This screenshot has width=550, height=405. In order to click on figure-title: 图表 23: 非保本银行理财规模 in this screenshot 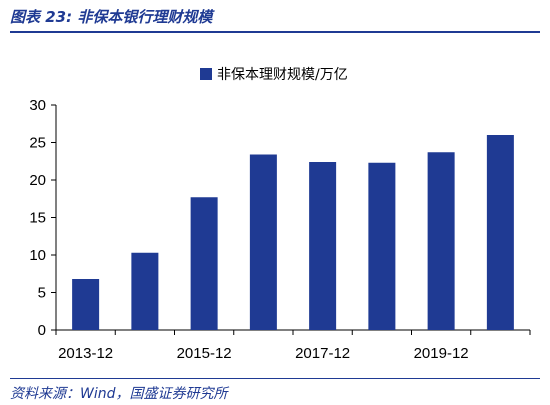, I will do `click(111, 17)`.